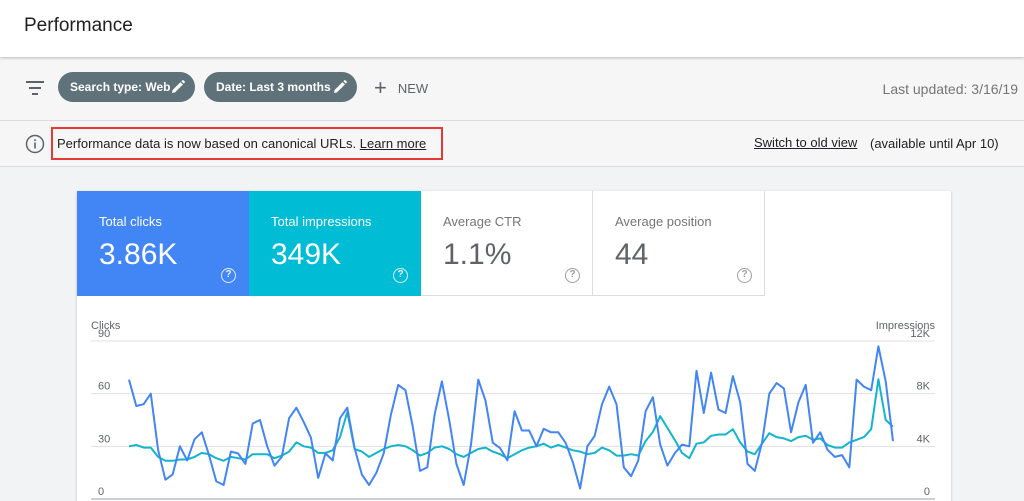 This screenshot has height=501, width=1024. Describe the element at coordinates (663, 221) in the screenshot. I see `metric-label: Average position` at that location.